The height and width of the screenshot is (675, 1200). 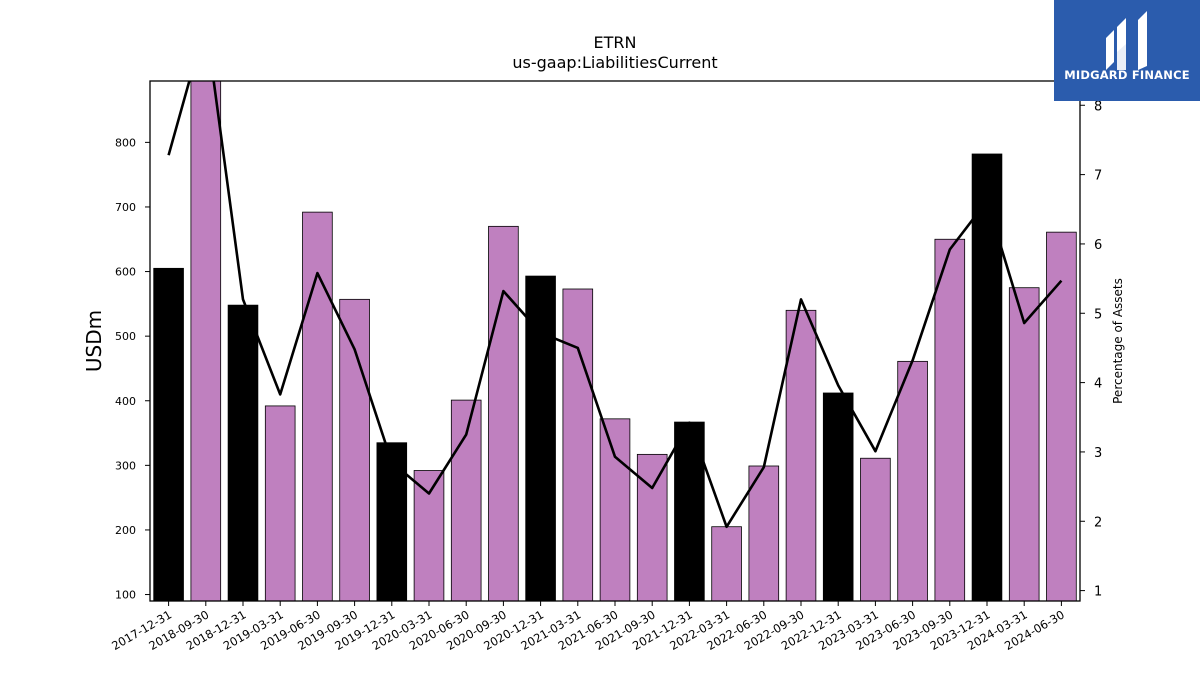 What do you see at coordinates (125, 336) in the screenshot?
I see `y-tick-label: 500` at bounding box center [125, 336].